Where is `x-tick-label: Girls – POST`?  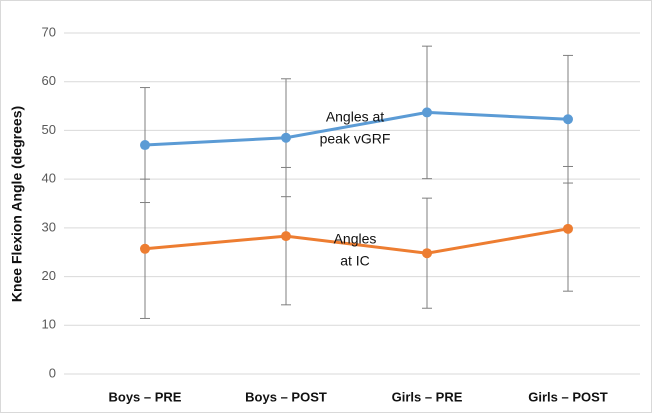
x-tick-label: Girls – POST is located at coordinates (568, 396).